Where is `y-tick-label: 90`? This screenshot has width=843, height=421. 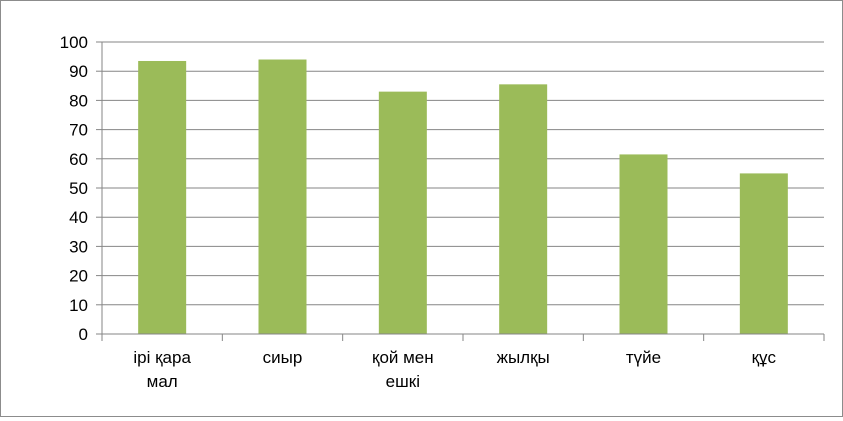
y-tick-label: 90 is located at coordinates (78, 71).